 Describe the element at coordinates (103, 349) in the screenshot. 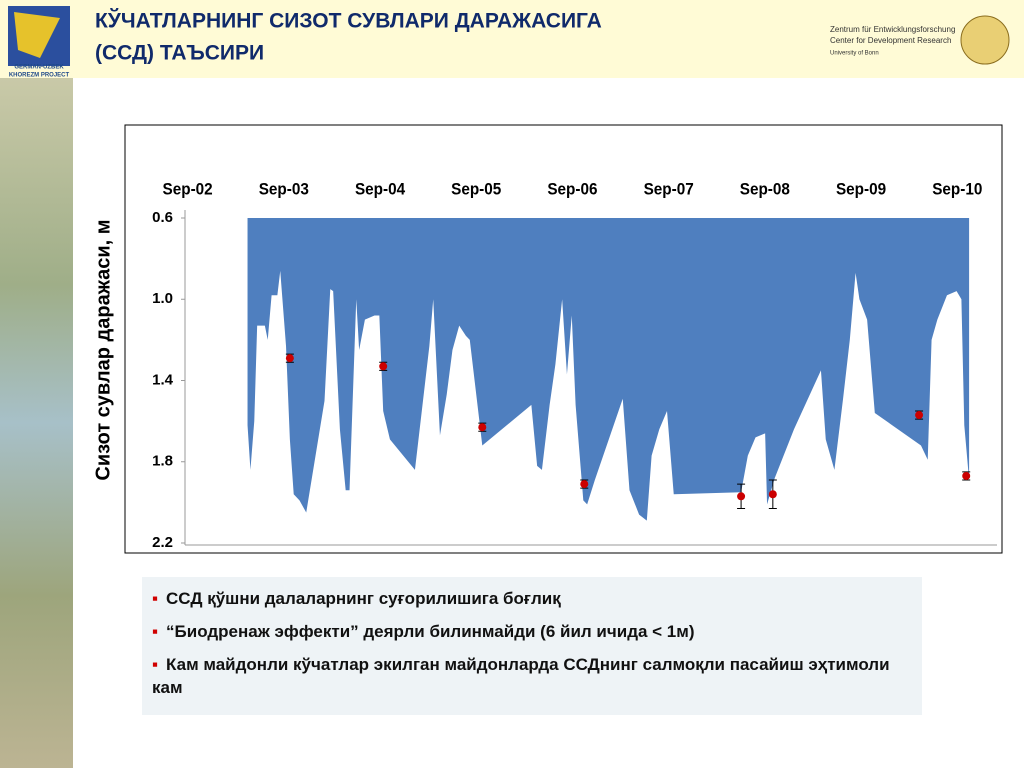

I see `y-axis-label: Сизот сувлар даражаси, м` at that location.